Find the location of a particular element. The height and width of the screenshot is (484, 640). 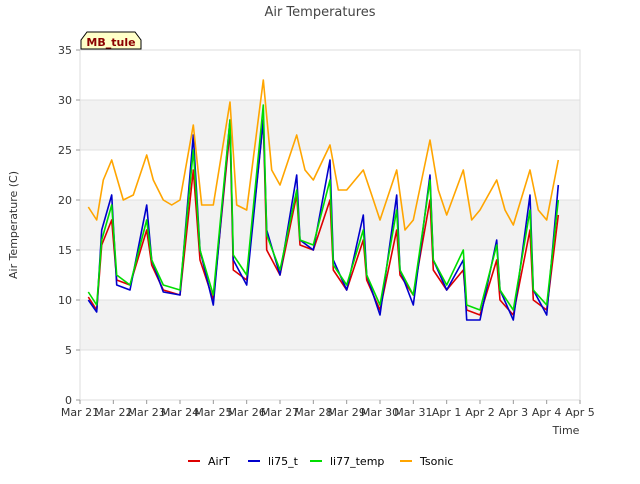

x-tick-label: Mar 27 is located at coordinates (280, 412).